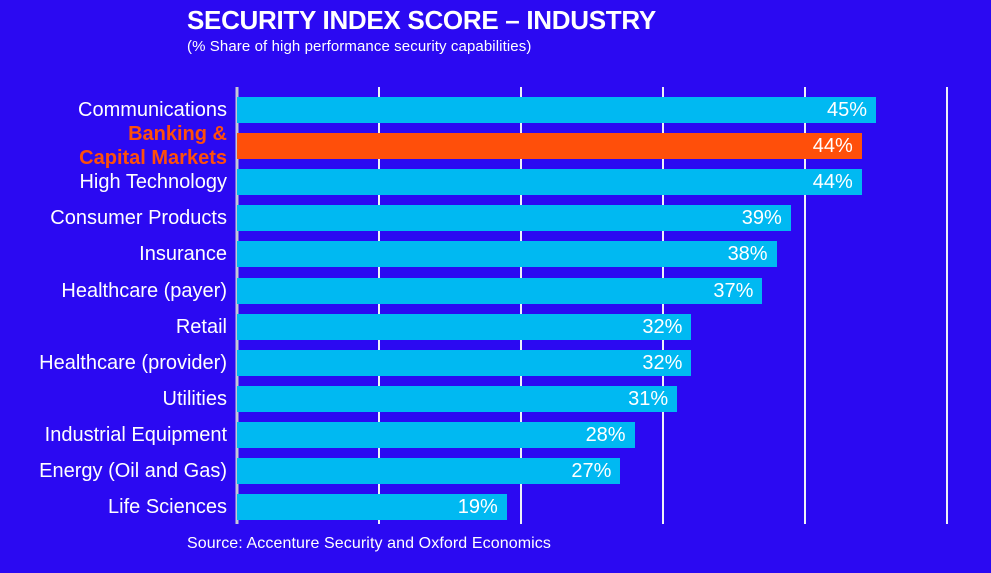 The width and height of the screenshot is (991, 573). What do you see at coordinates (133, 470) in the screenshot?
I see `category-label: Energy (Oil and Gas)` at bounding box center [133, 470].